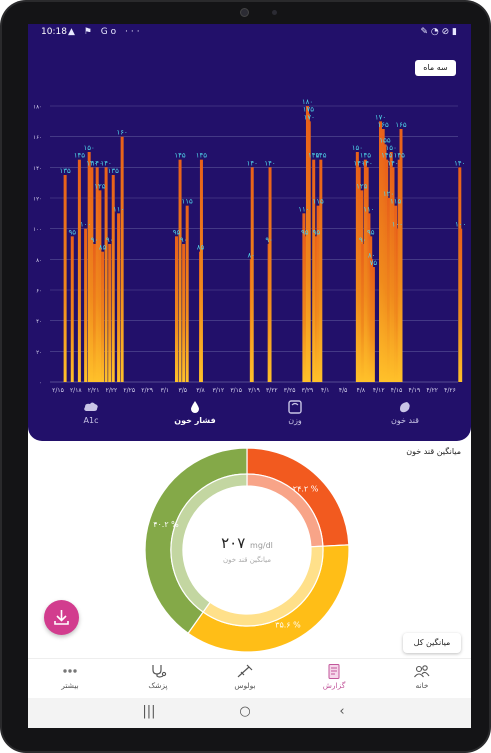 The height and width of the screenshot is (753, 491). I want to click on download-button, so click(61, 617).